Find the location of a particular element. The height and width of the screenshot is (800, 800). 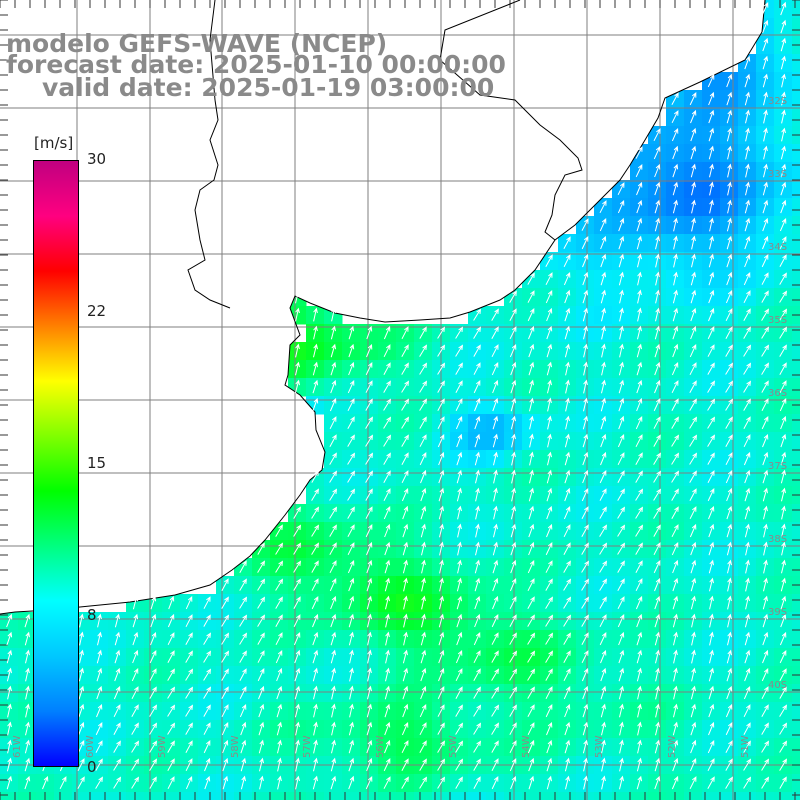

latitude-label: 38S is located at coordinates (777, 539).